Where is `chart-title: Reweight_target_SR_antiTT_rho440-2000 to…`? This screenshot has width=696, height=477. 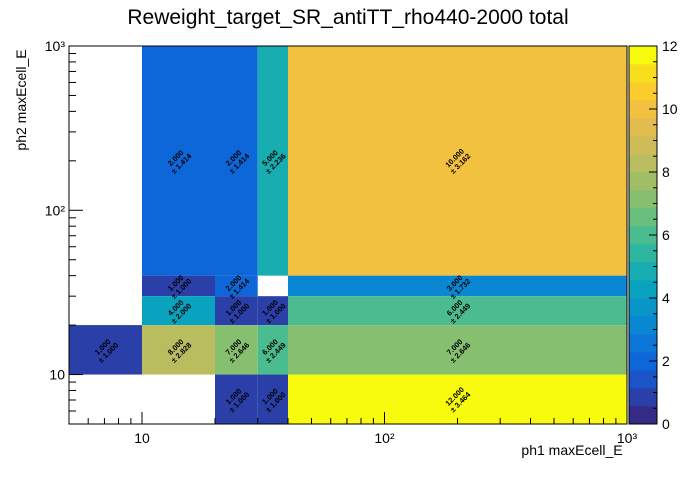 chart-title: Reweight_target_SR_antiTT_rho440-2000 to… is located at coordinates (347, 17).